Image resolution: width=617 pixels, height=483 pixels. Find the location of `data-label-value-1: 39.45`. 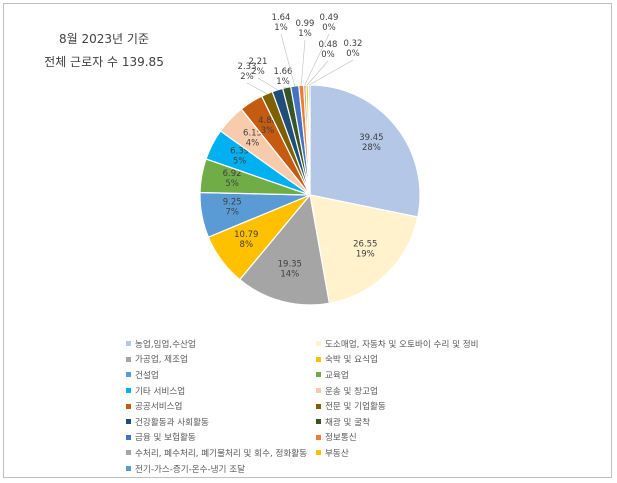

data-label-value-1: 39.45 is located at coordinates (371, 138).